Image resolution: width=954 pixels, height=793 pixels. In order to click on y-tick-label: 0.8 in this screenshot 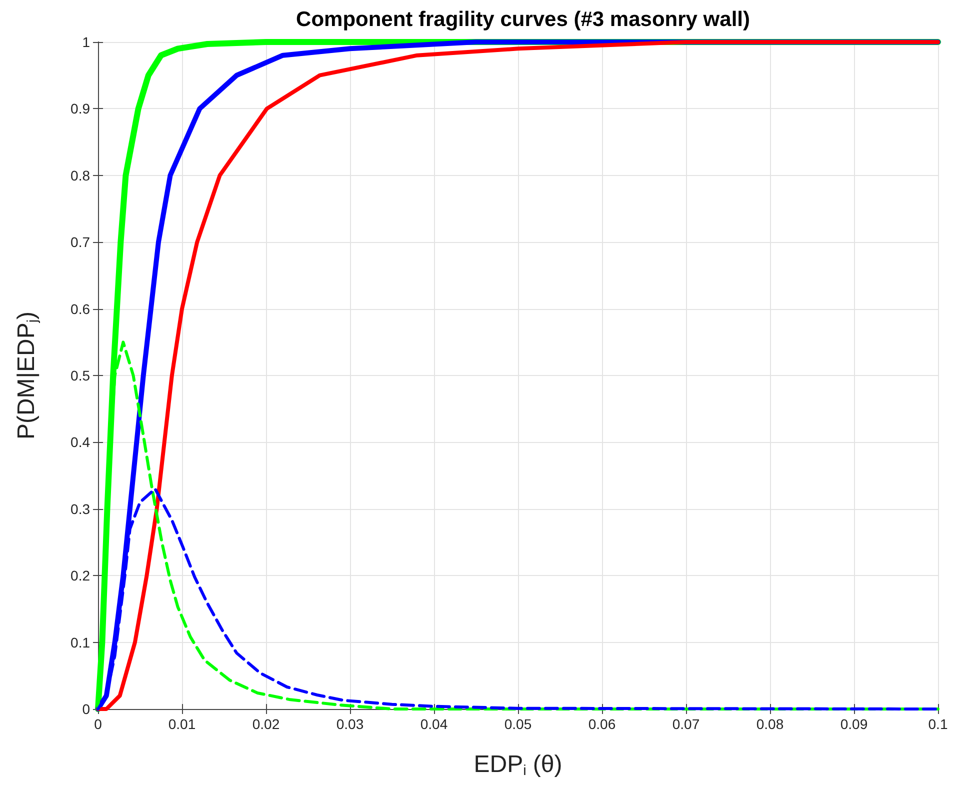, I will do `click(80, 175)`.